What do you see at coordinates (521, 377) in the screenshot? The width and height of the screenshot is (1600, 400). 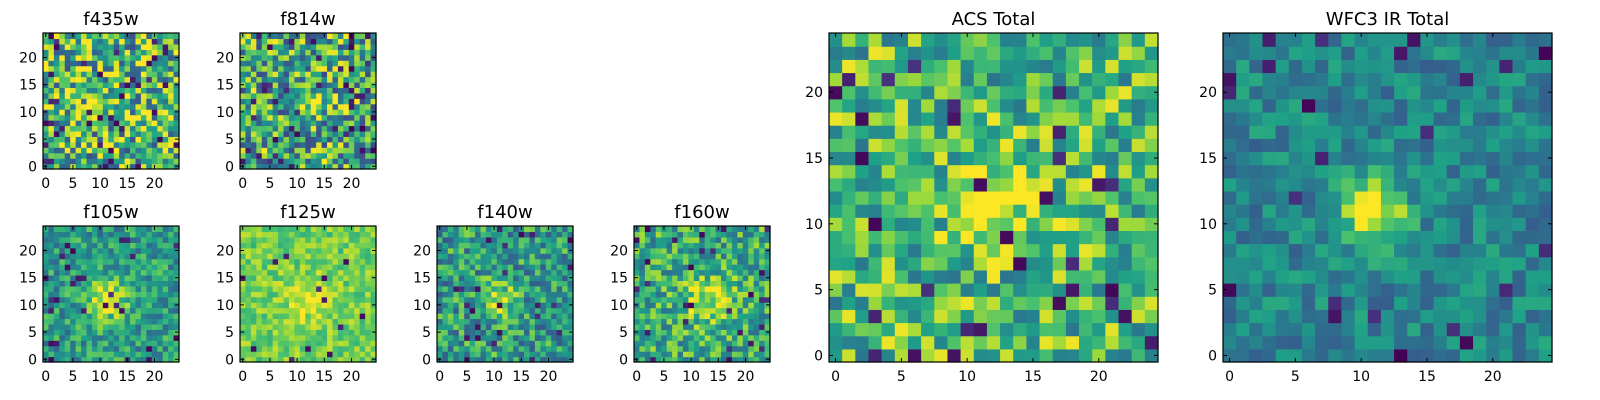 I see `x-tick-label: 15` at bounding box center [521, 377].